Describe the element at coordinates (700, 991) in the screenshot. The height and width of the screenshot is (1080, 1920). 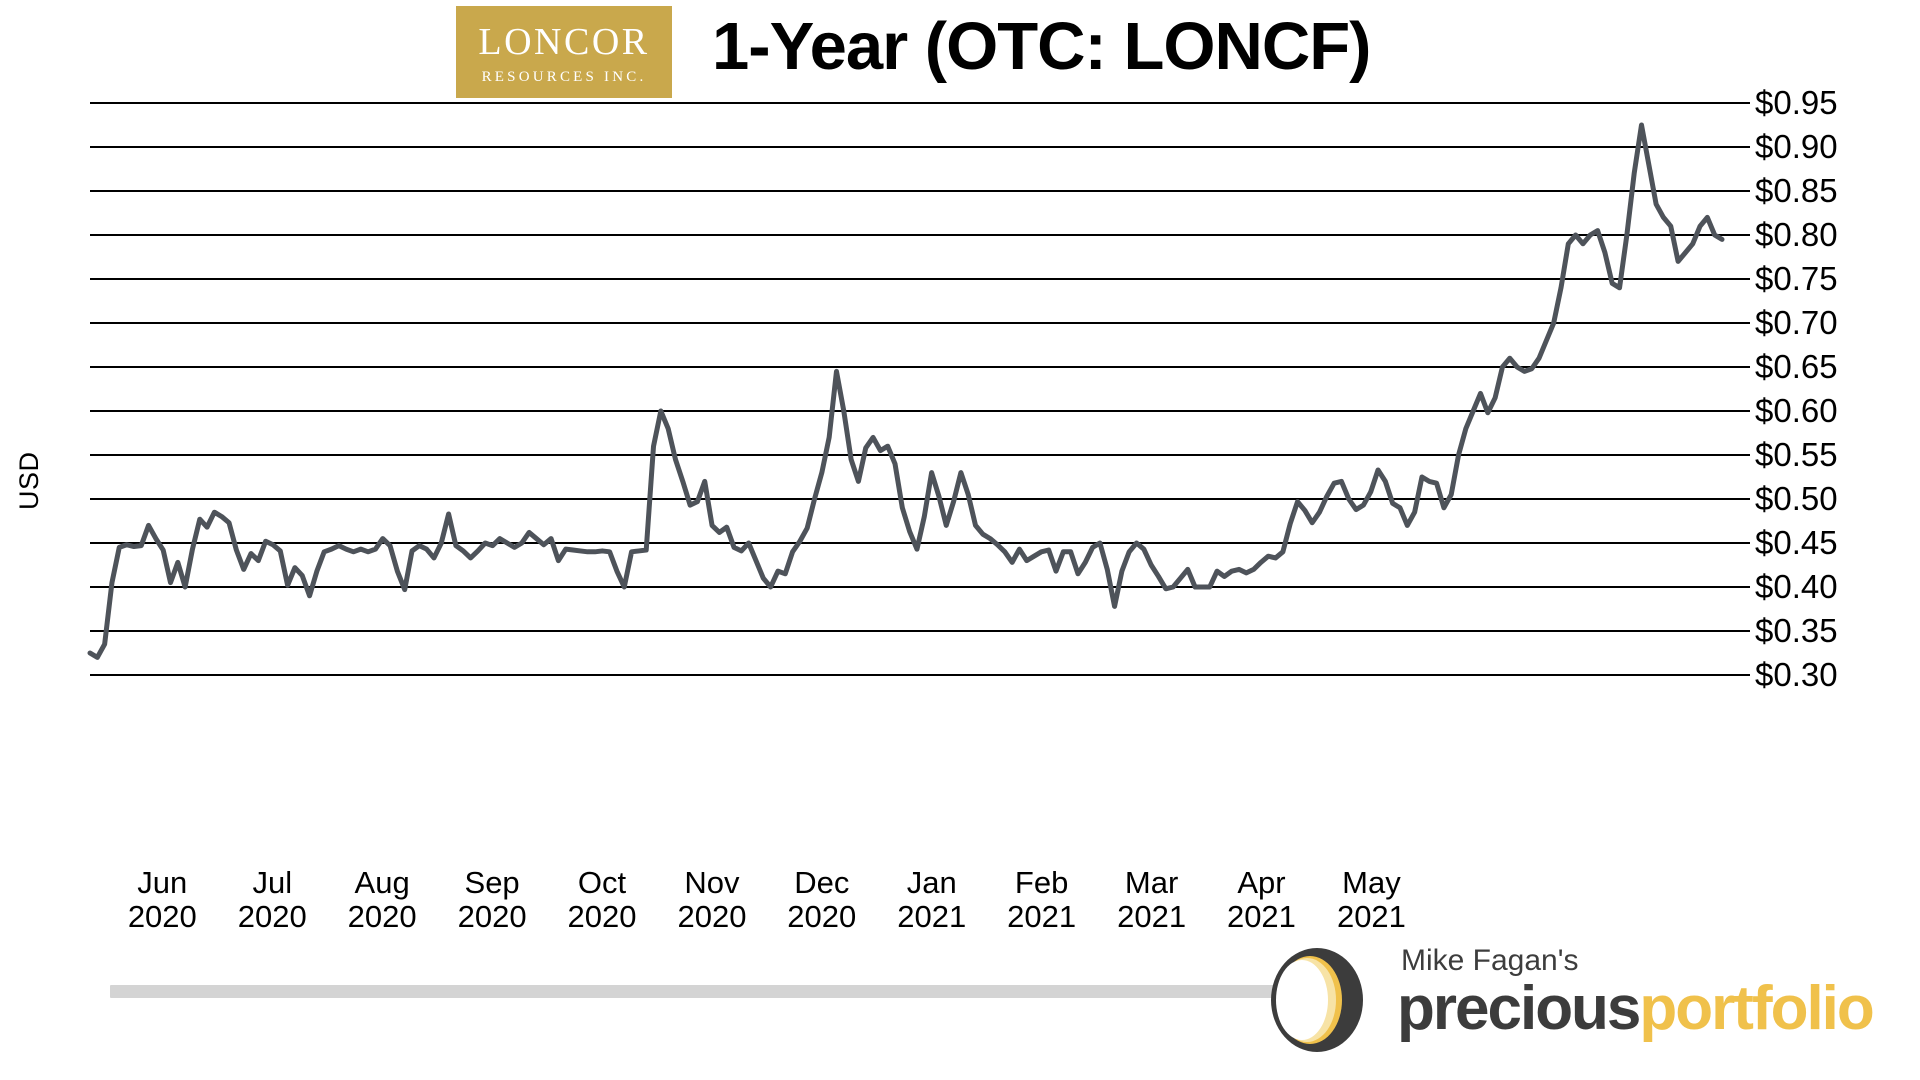
I see `footer-divider` at that location.